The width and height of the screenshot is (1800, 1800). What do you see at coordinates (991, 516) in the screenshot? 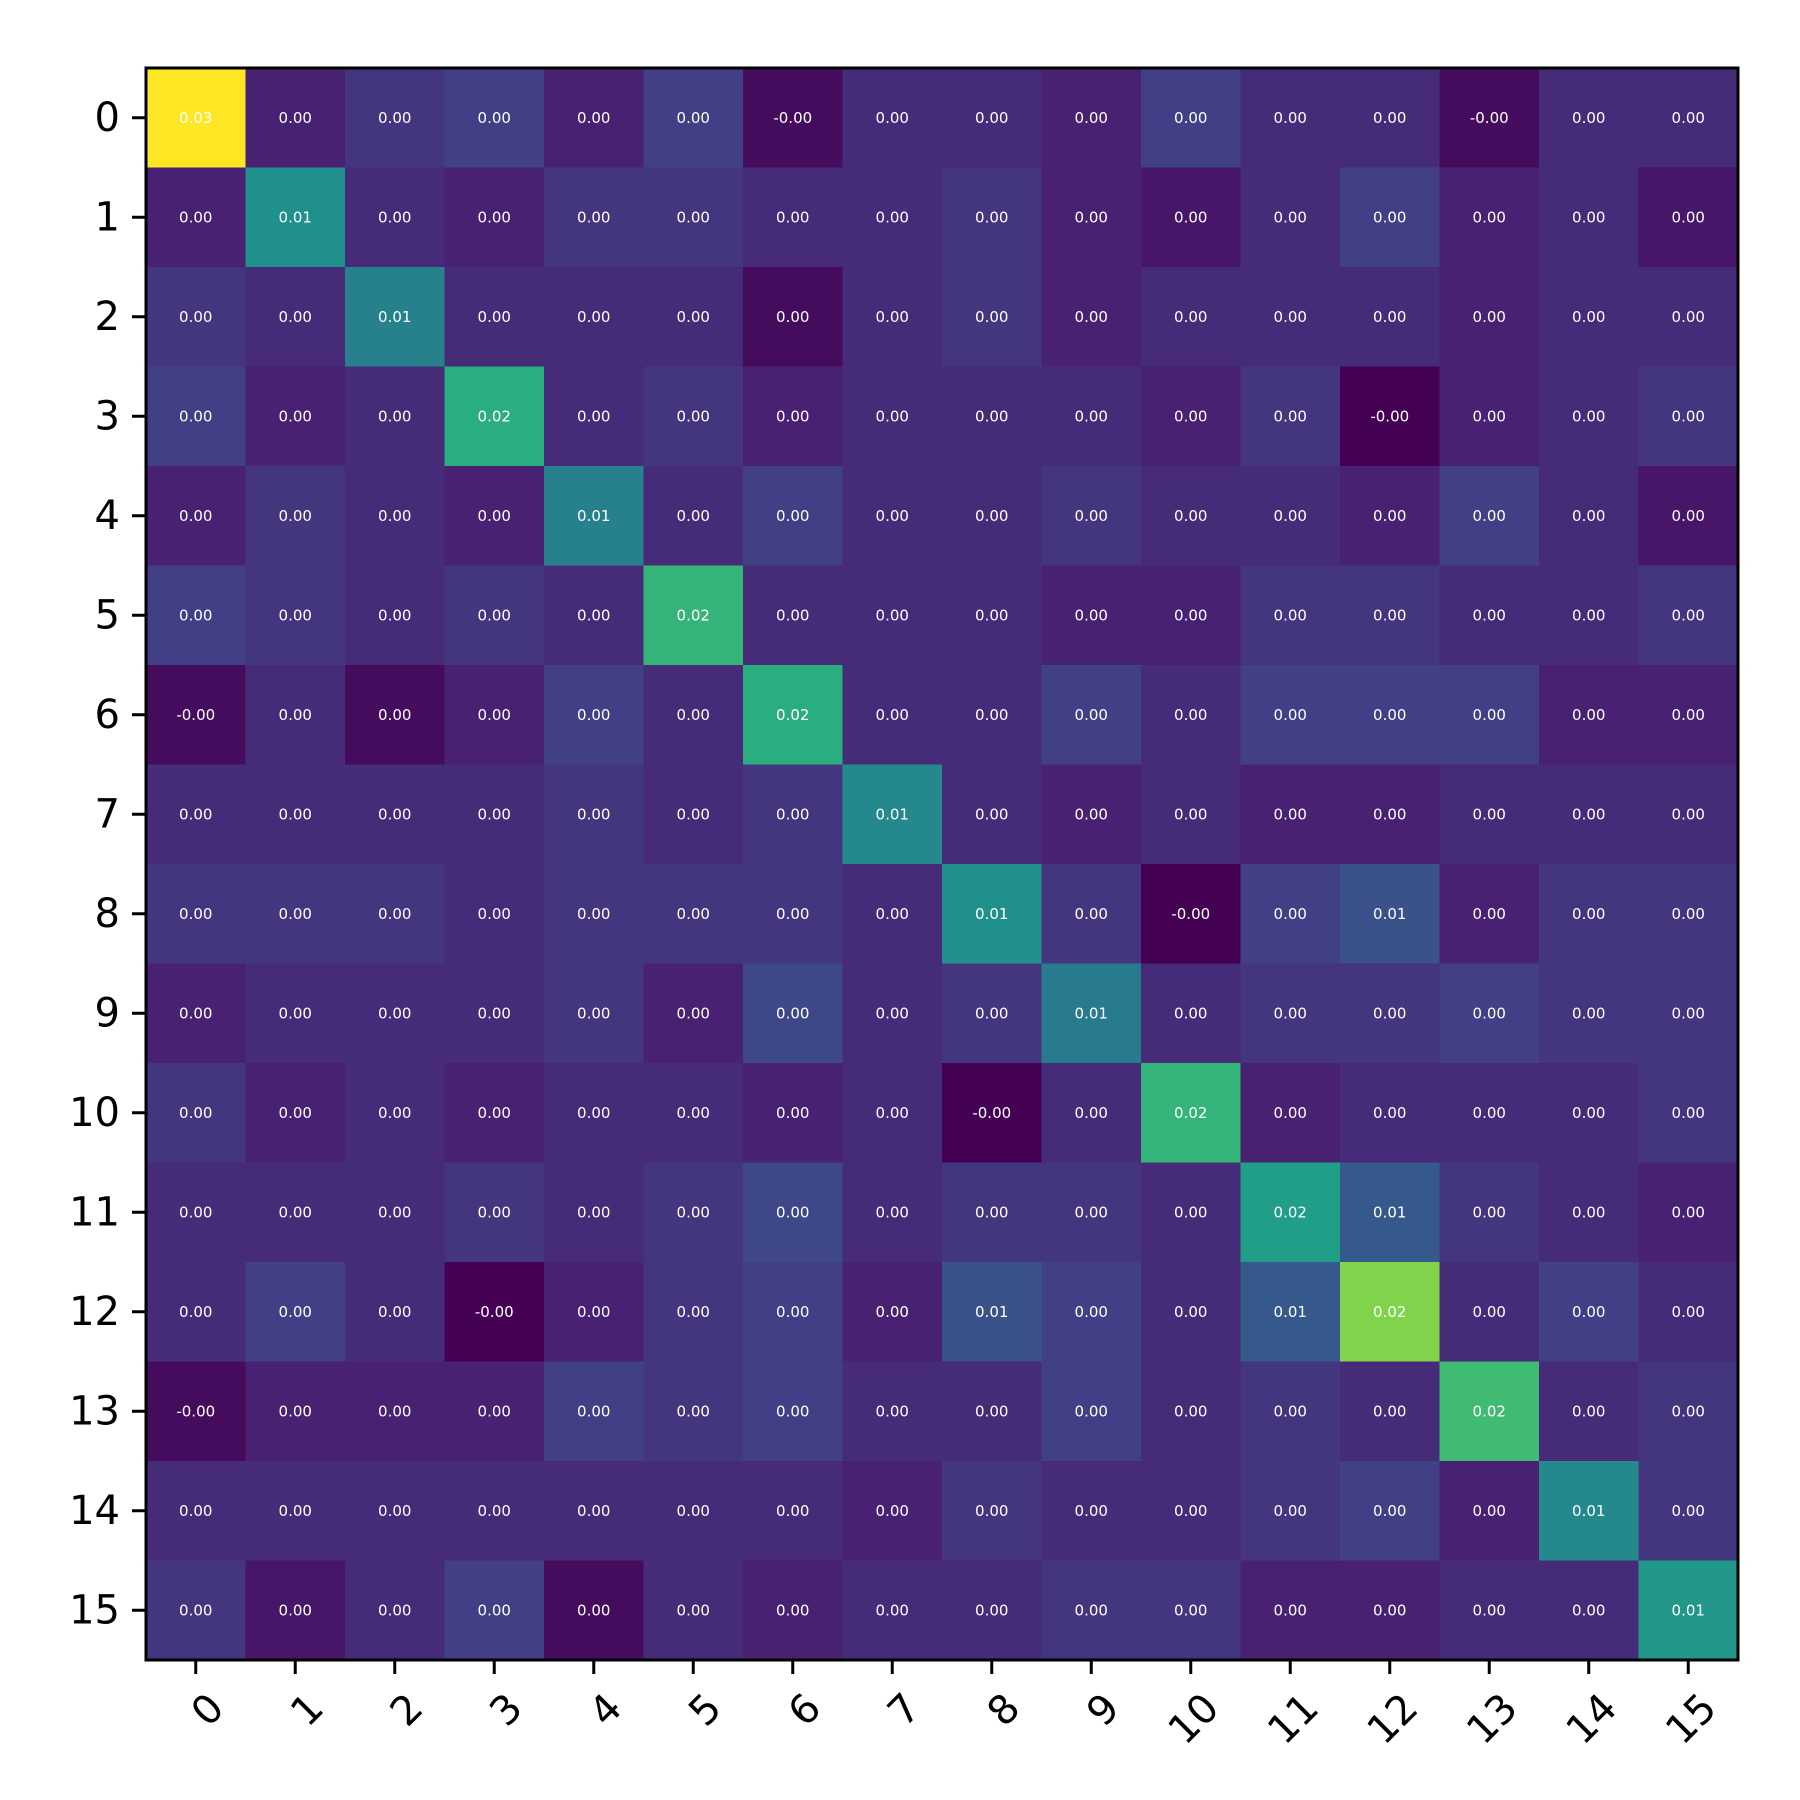
I see `cell-label-4-8: 0.00` at bounding box center [991, 516].